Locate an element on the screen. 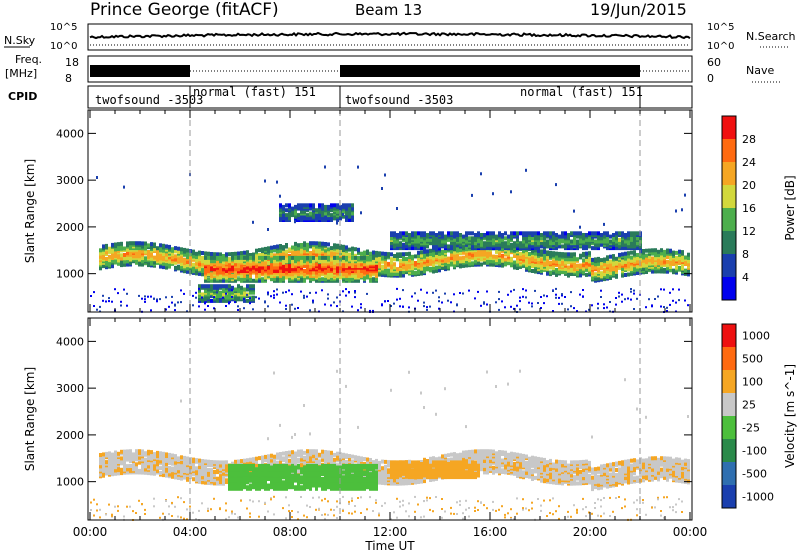  freq-label: Freq. is located at coordinates (28, 59).